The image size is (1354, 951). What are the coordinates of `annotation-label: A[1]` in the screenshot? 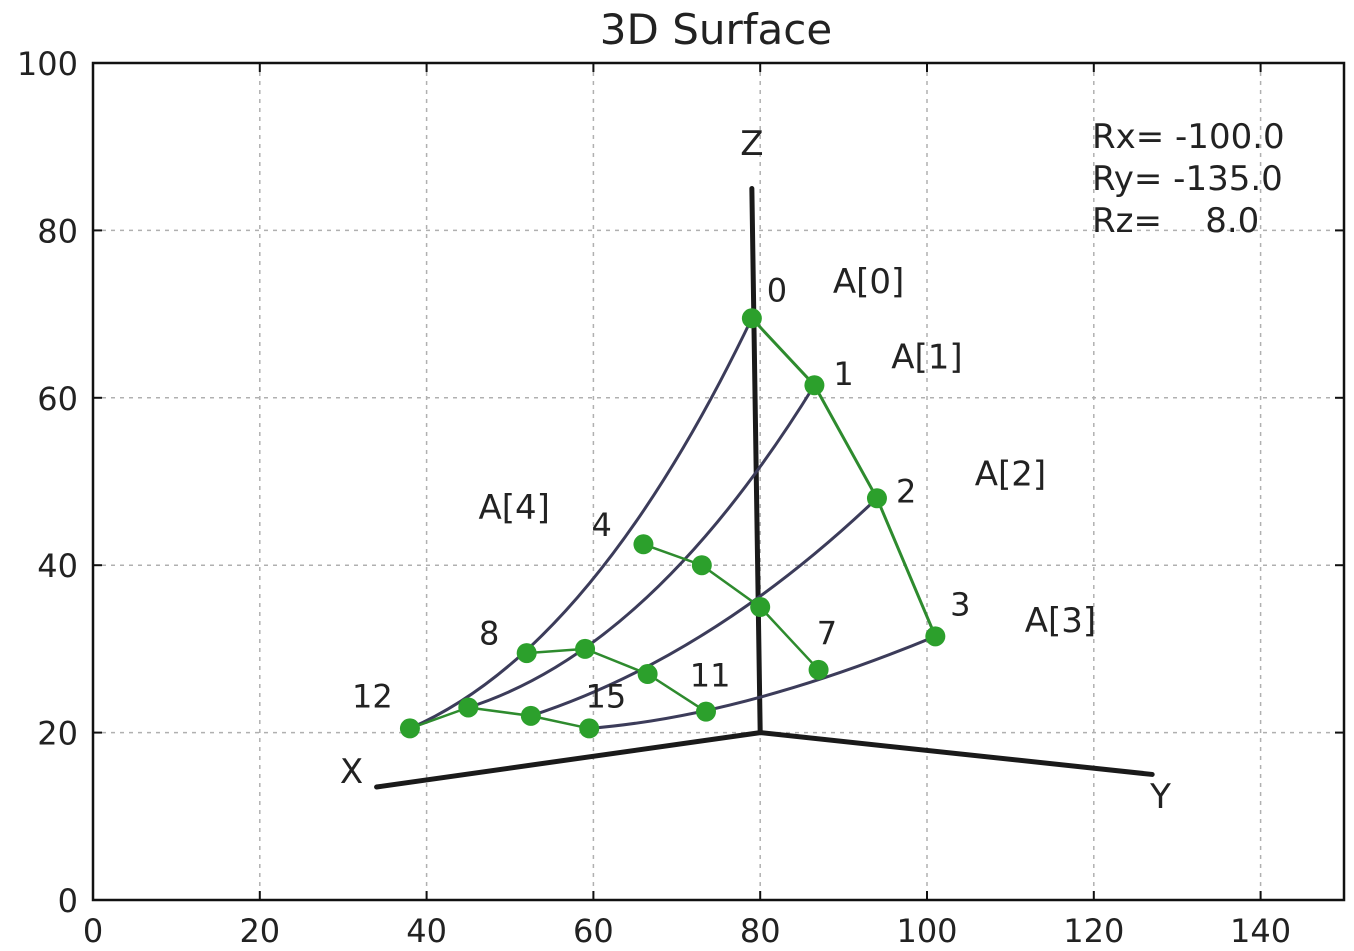 It's located at (926, 358).